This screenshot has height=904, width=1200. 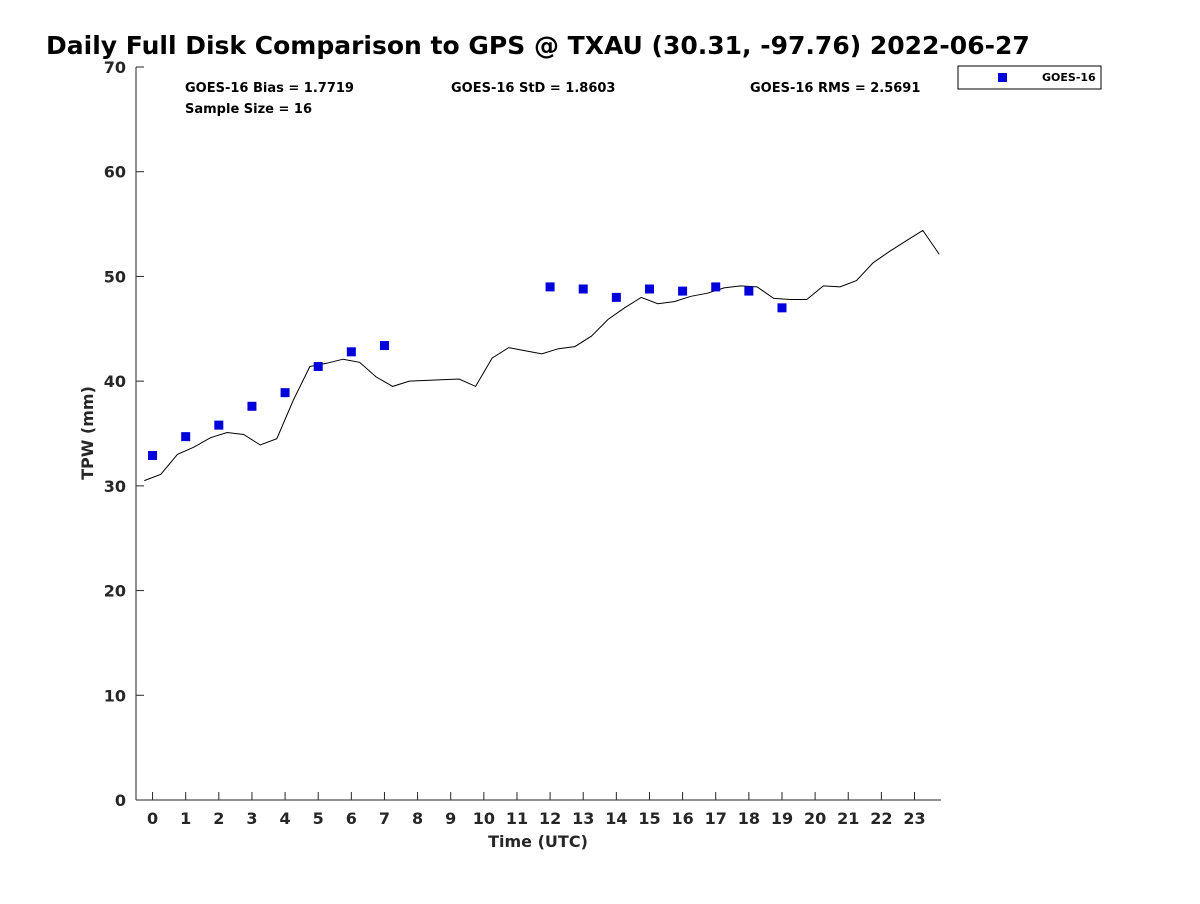 I want to click on x-tick-label: 6, so click(x=351, y=818).